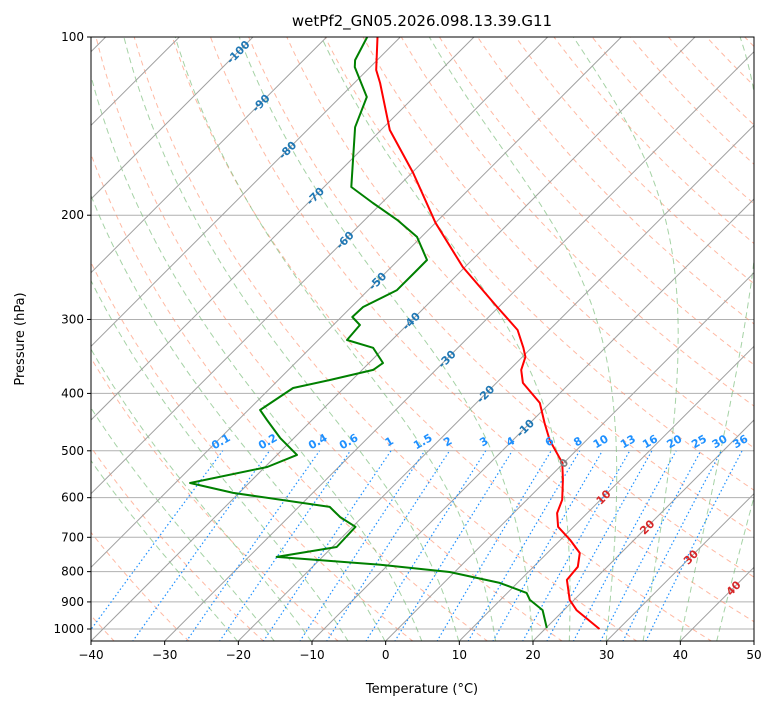  What do you see at coordinates (740, 441) in the screenshot?
I see `mixing-ratio-label: 36` at bounding box center [740, 441].